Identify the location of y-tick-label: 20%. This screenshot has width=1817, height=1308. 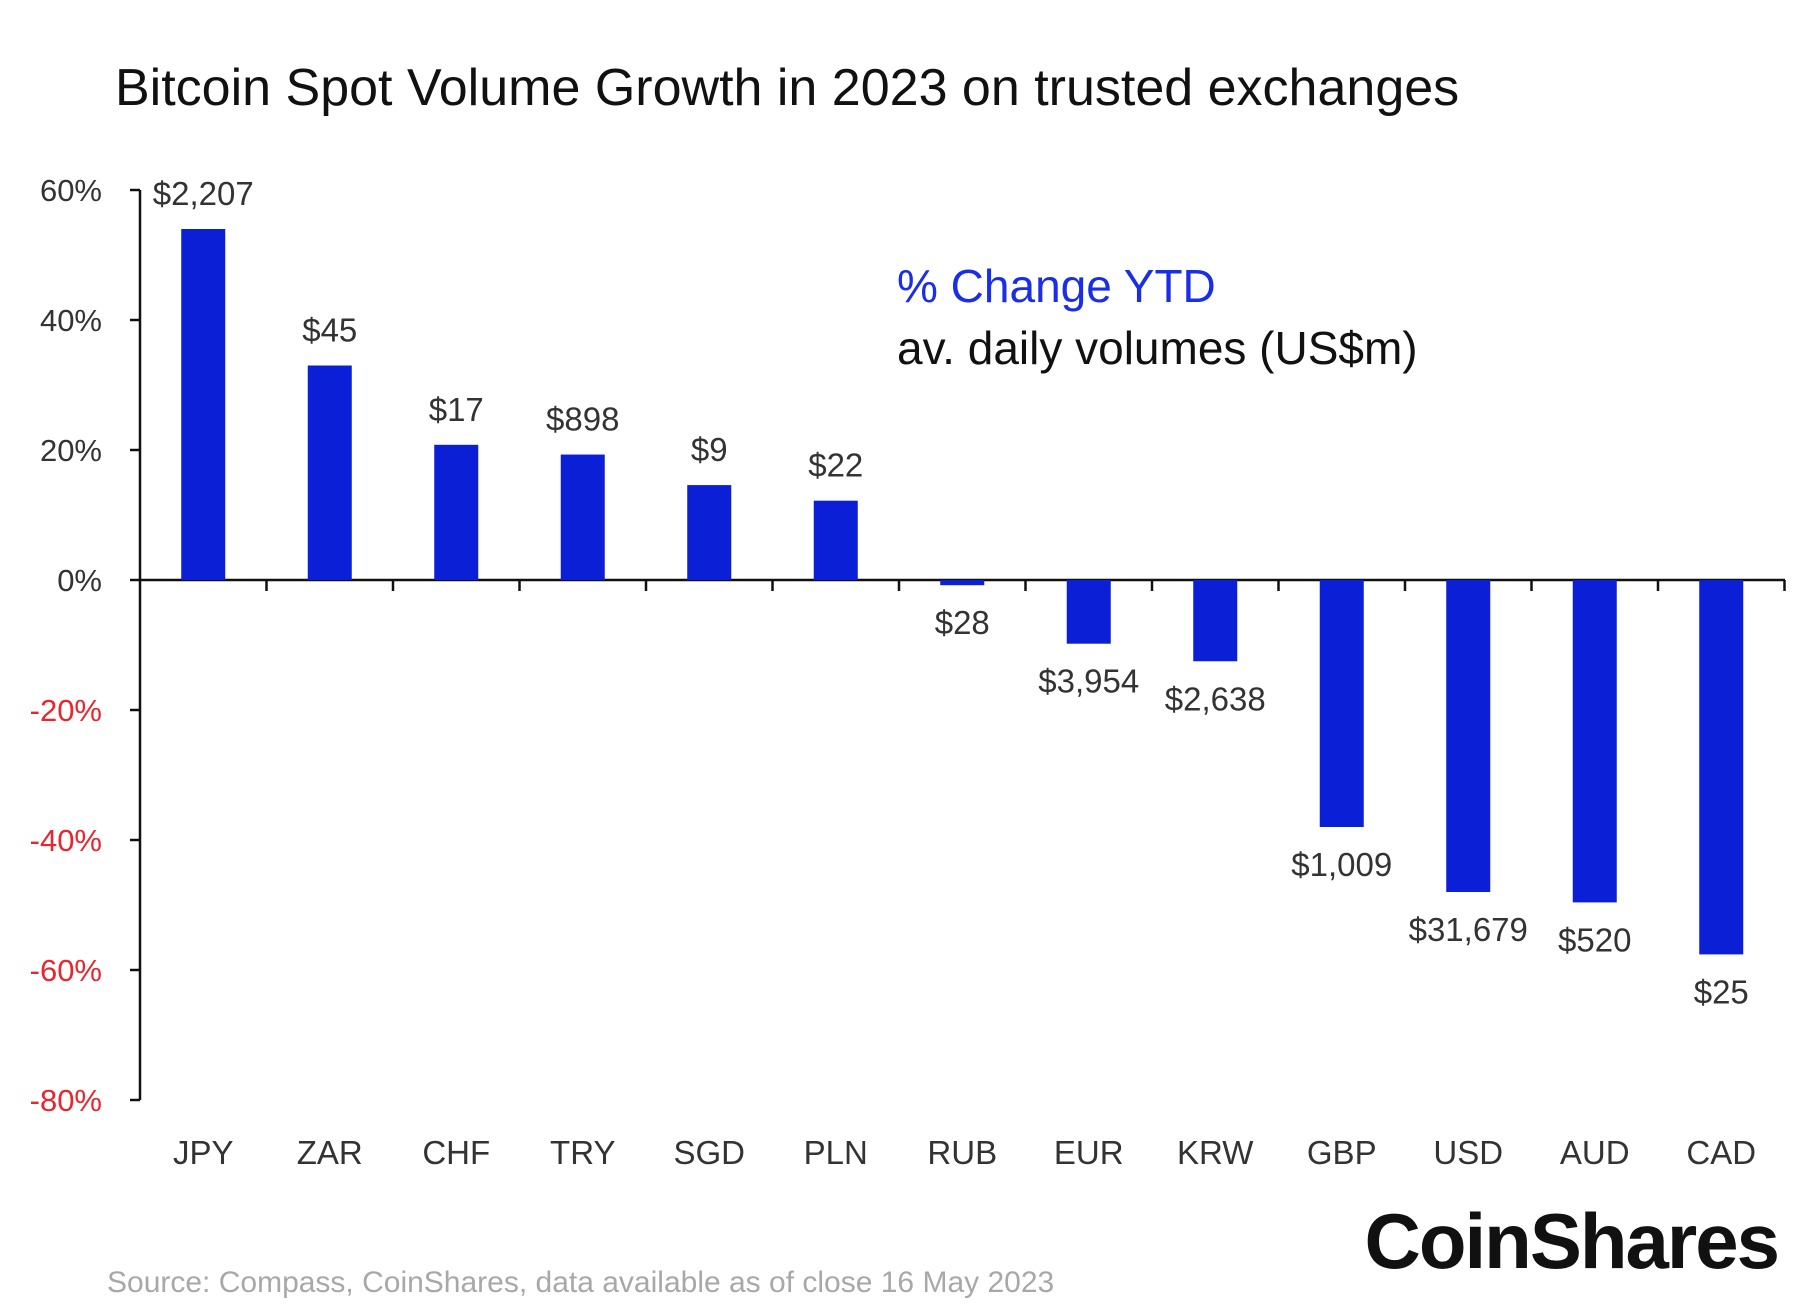
(71, 450).